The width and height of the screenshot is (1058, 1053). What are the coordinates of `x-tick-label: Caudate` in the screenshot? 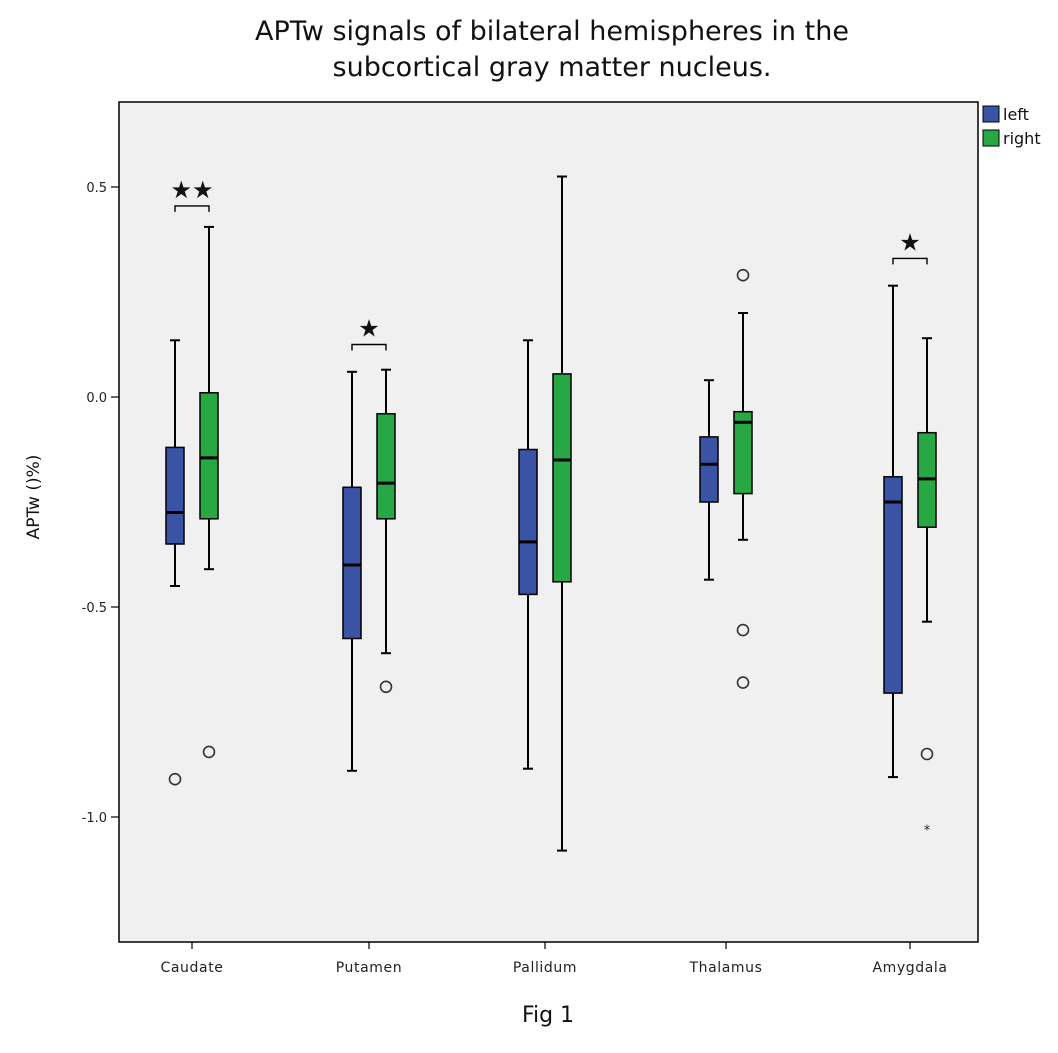 It's located at (192, 968).